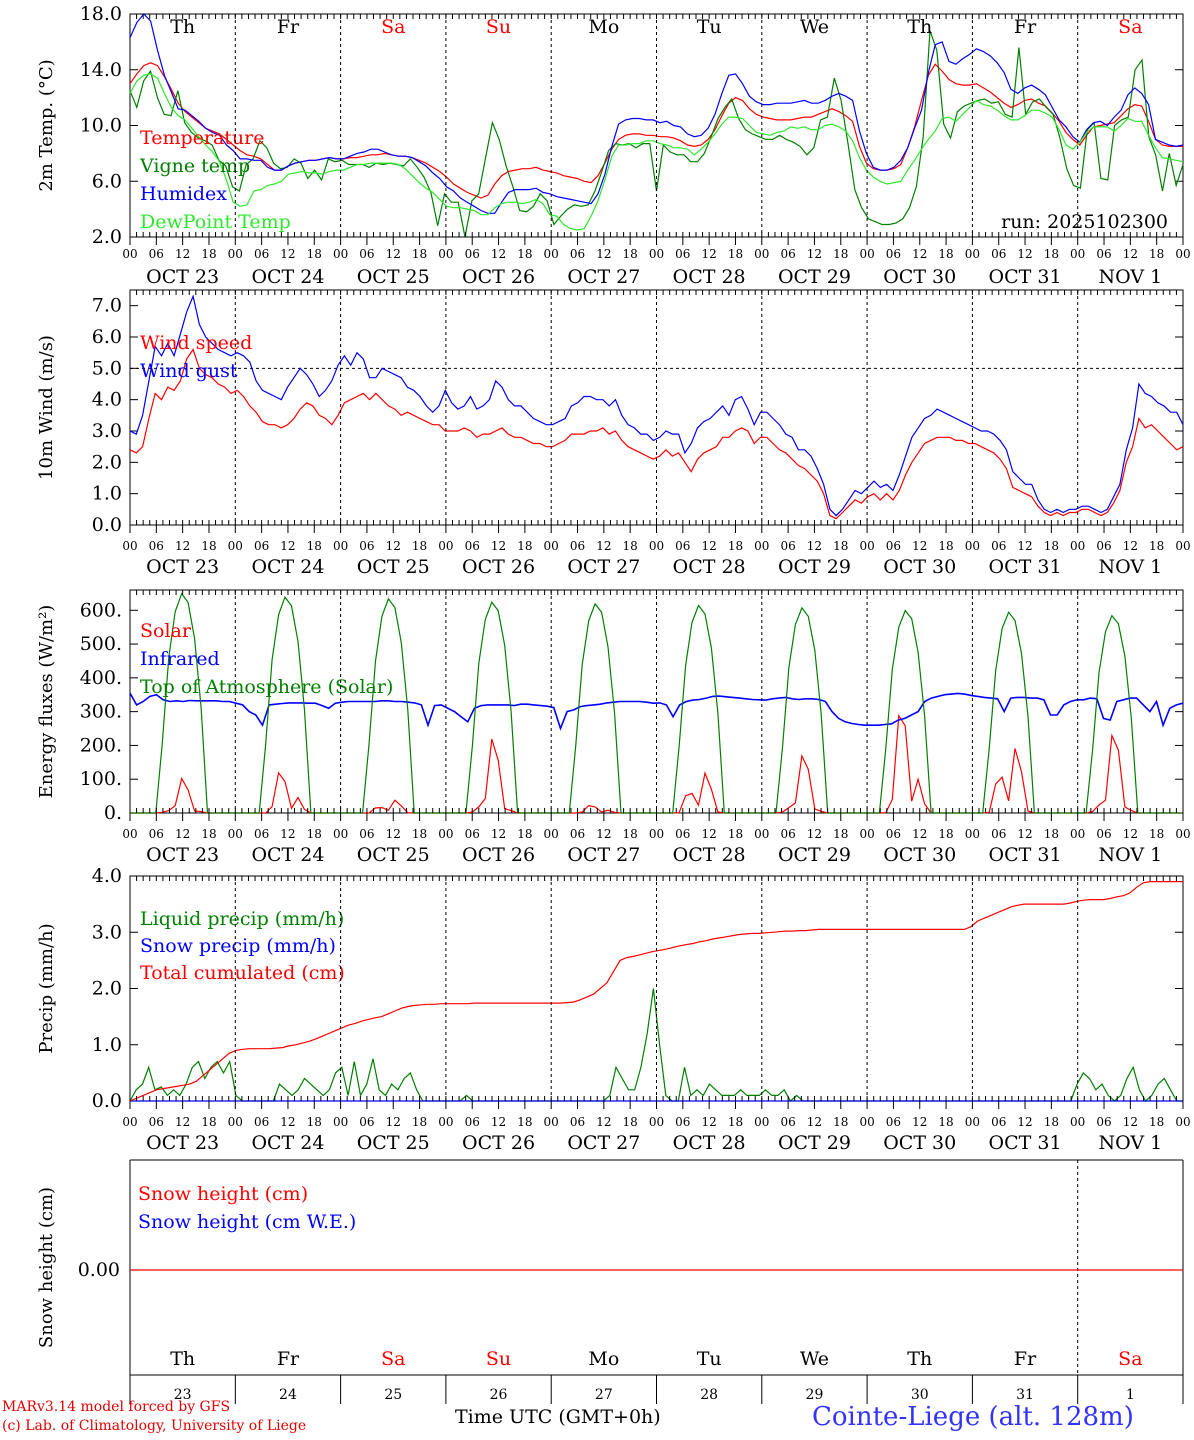 The width and height of the screenshot is (1194, 1440). What do you see at coordinates (288, 1359) in the screenshot?
I see `weekday-label: Fr` at bounding box center [288, 1359].